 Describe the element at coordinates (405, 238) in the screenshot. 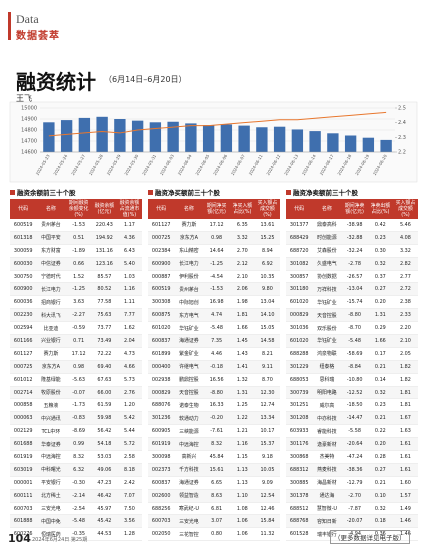

I see `cell: 4.08` at that location.